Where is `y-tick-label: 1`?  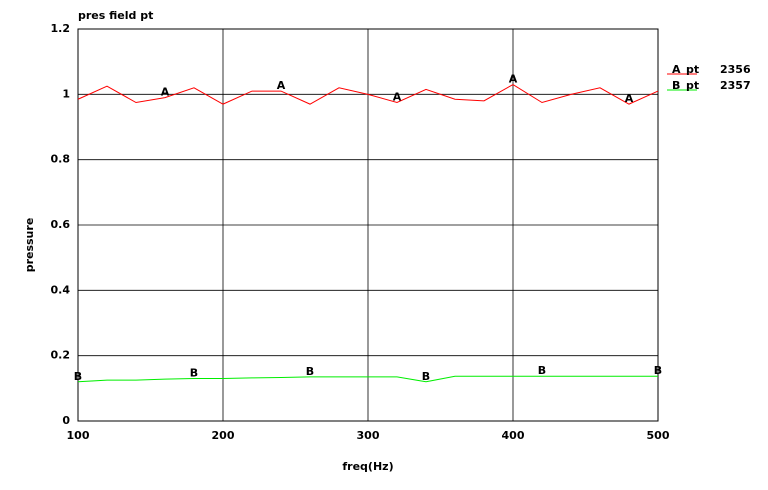
y-tick-label: 1 is located at coordinates (66, 93).